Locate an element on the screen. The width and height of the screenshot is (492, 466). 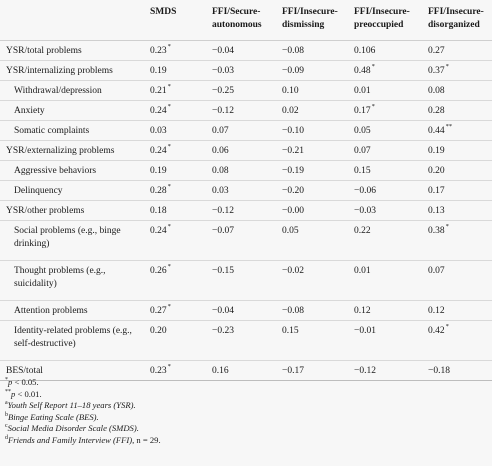
row-label: YSR/other problems is located at coordinates (72, 210).